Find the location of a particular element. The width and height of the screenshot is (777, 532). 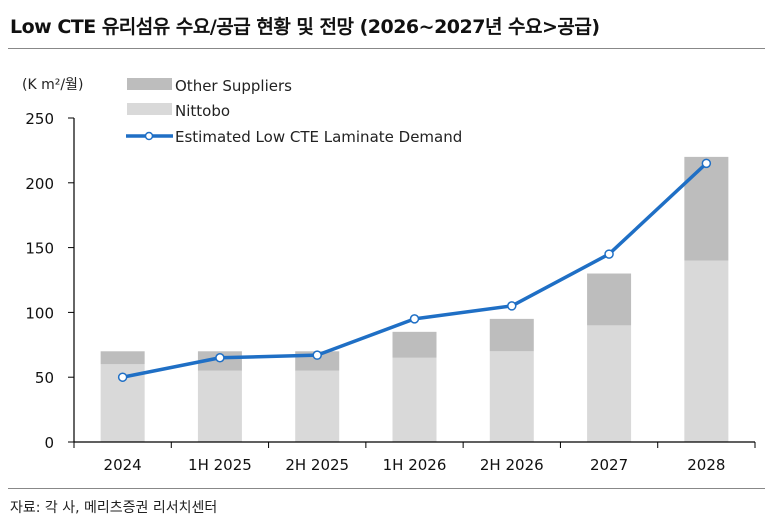

x-tick-label: 2028 is located at coordinates (706, 465).